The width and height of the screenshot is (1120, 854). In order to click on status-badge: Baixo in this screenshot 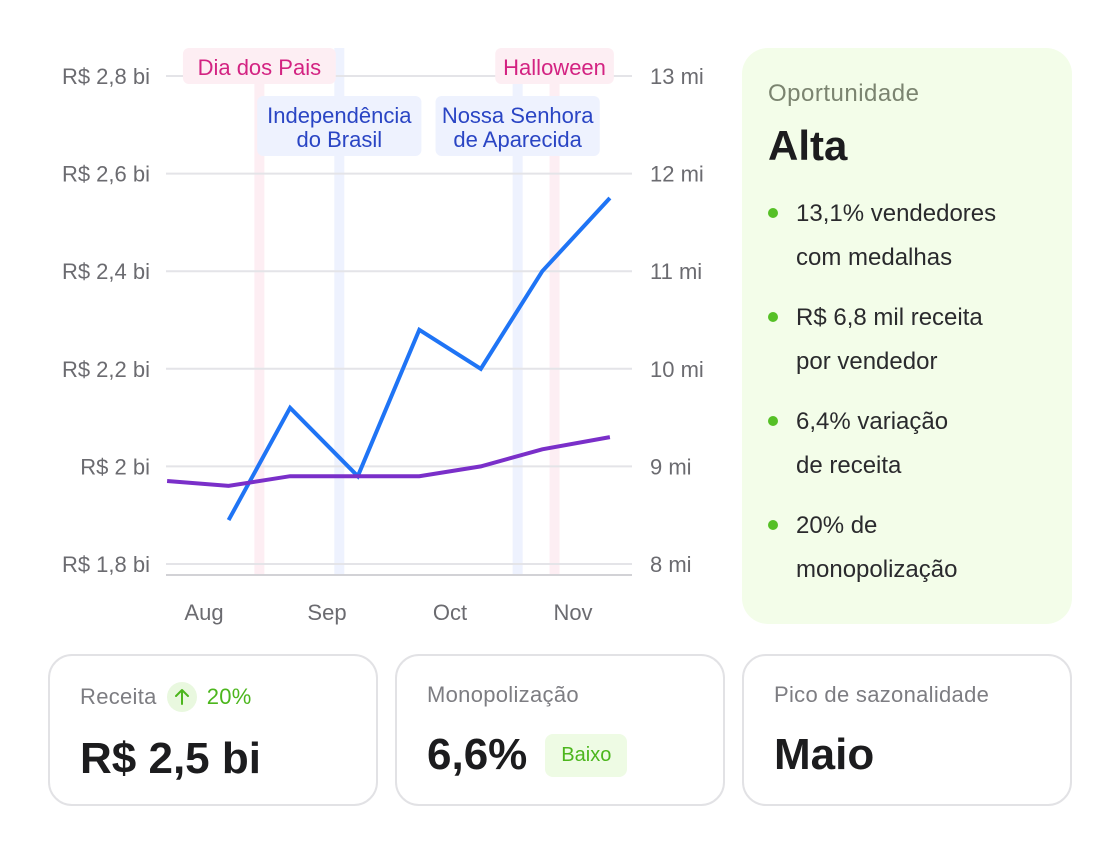, I will do `click(586, 755)`.